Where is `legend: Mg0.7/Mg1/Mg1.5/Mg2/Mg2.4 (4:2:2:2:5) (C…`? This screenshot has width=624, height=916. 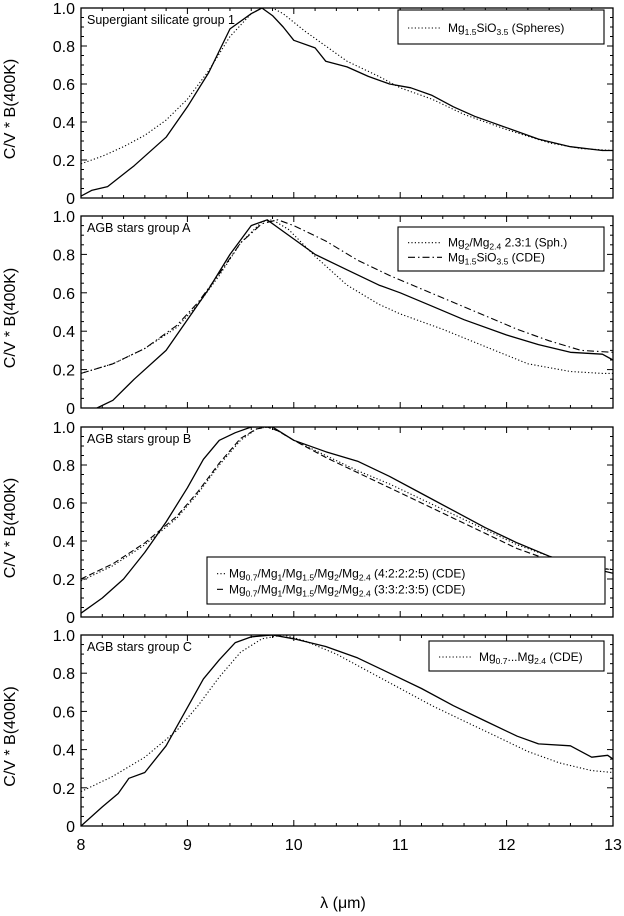
legend: Mg0.7/Mg1/Mg1.5/Mg2/Mg2.4 (4:2:2:2:5) (C… is located at coordinates (406, 580).